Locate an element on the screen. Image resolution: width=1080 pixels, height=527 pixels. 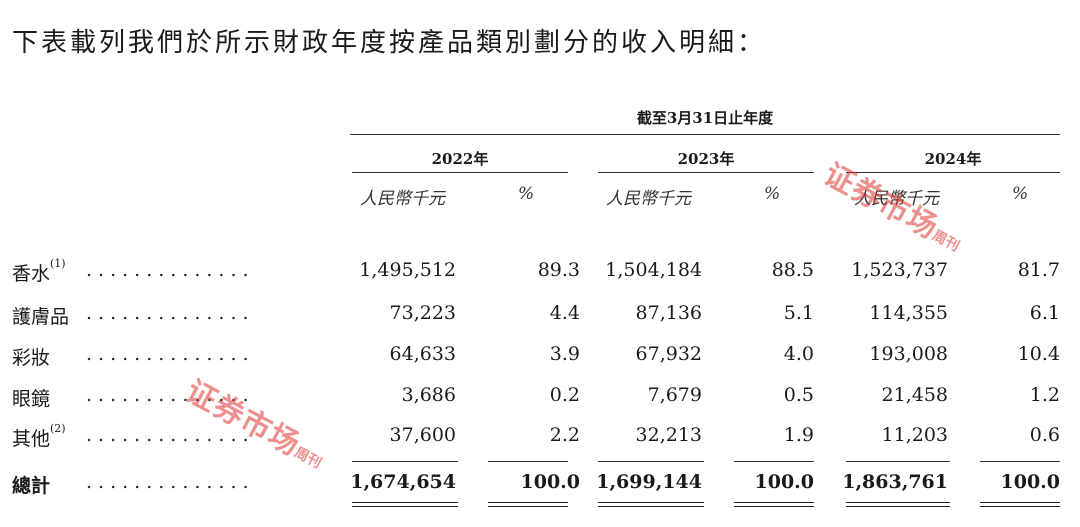
year-2024-header: 2024年 is located at coordinates (953, 159).